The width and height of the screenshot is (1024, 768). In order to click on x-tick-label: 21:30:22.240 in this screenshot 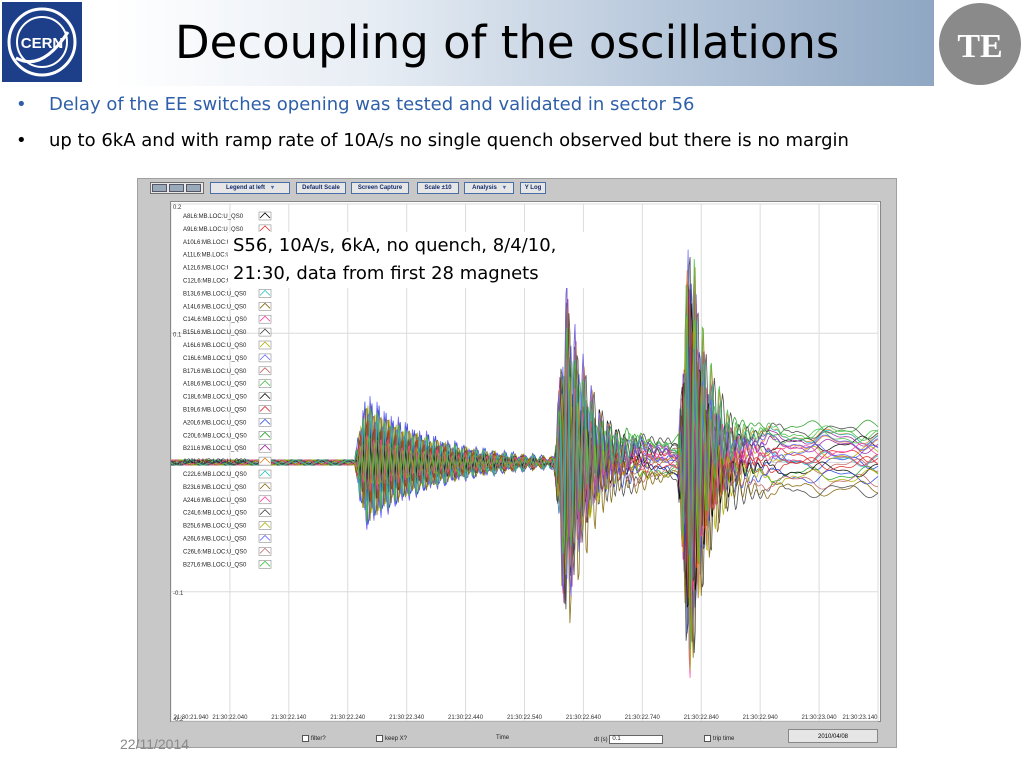, I will do `click(348, 718)`.